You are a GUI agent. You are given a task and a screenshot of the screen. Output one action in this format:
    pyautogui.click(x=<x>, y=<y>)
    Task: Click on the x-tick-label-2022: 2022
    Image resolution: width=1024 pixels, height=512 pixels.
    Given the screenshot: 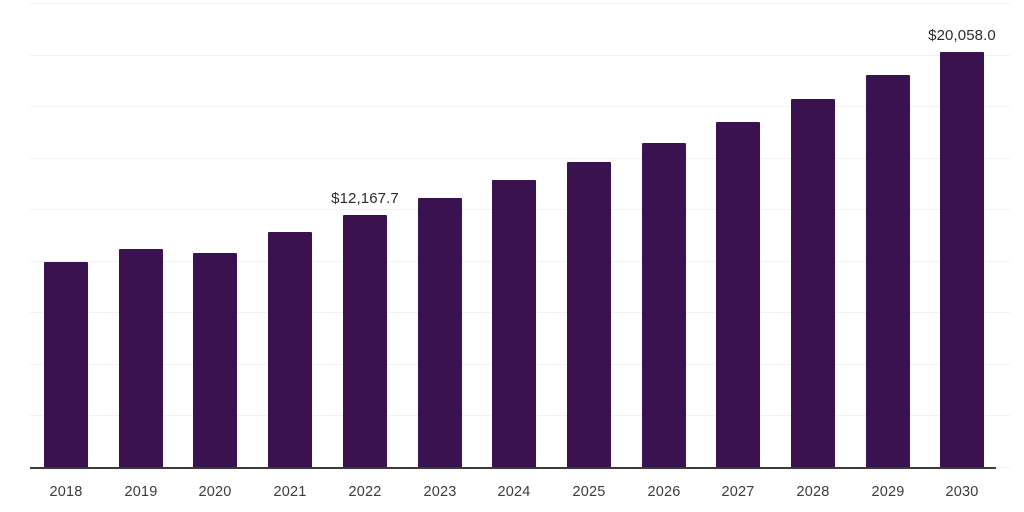 What is the action you would take?
    pyautogui.click(x=365, y=492)
    